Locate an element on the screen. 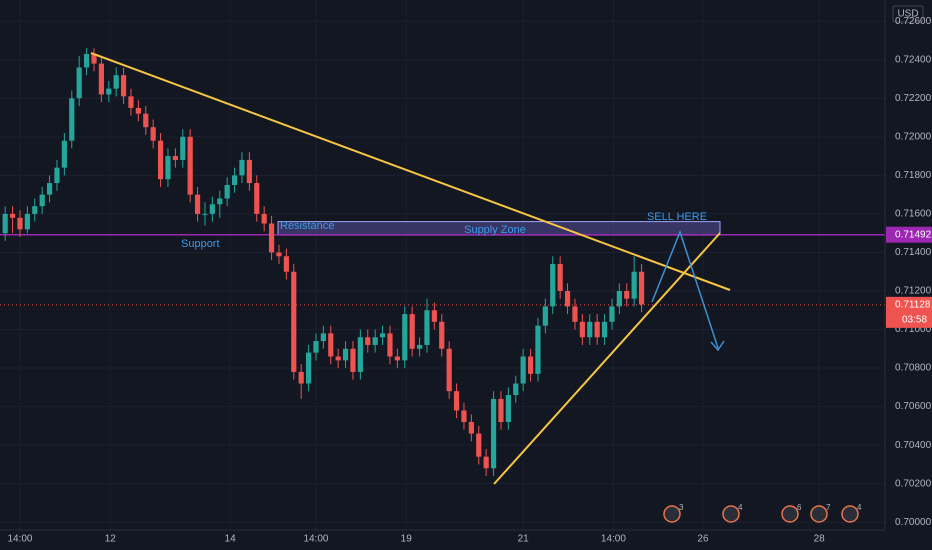  price-axis is located at coordinates (908, 275).